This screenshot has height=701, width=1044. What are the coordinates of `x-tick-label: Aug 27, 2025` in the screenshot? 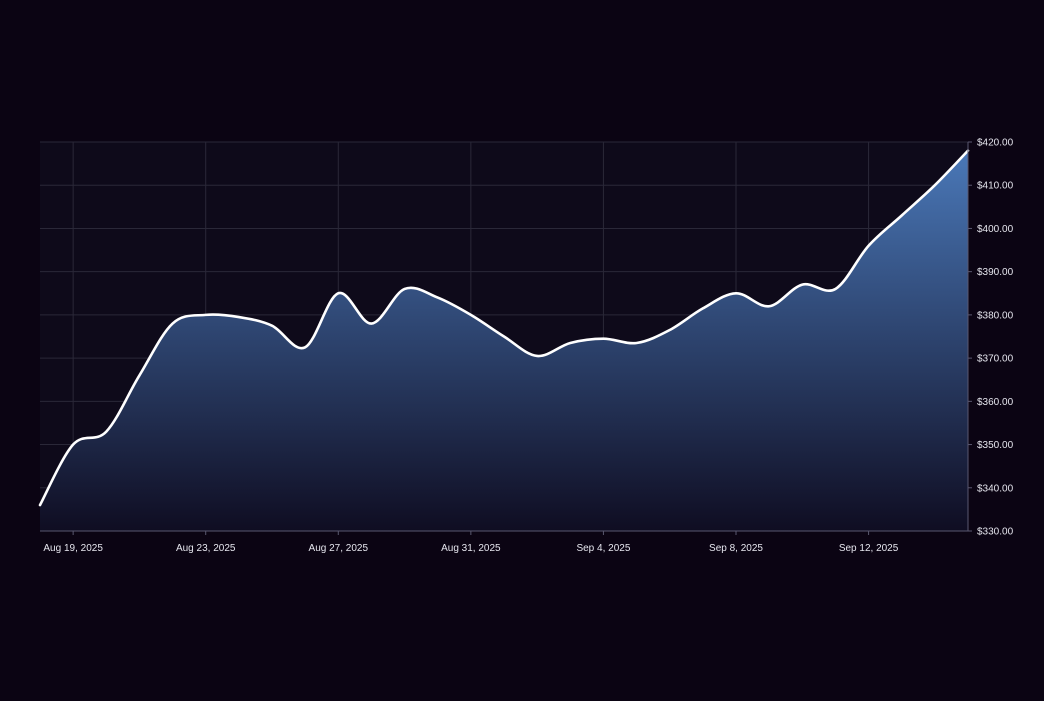 It's located at (339, 548).